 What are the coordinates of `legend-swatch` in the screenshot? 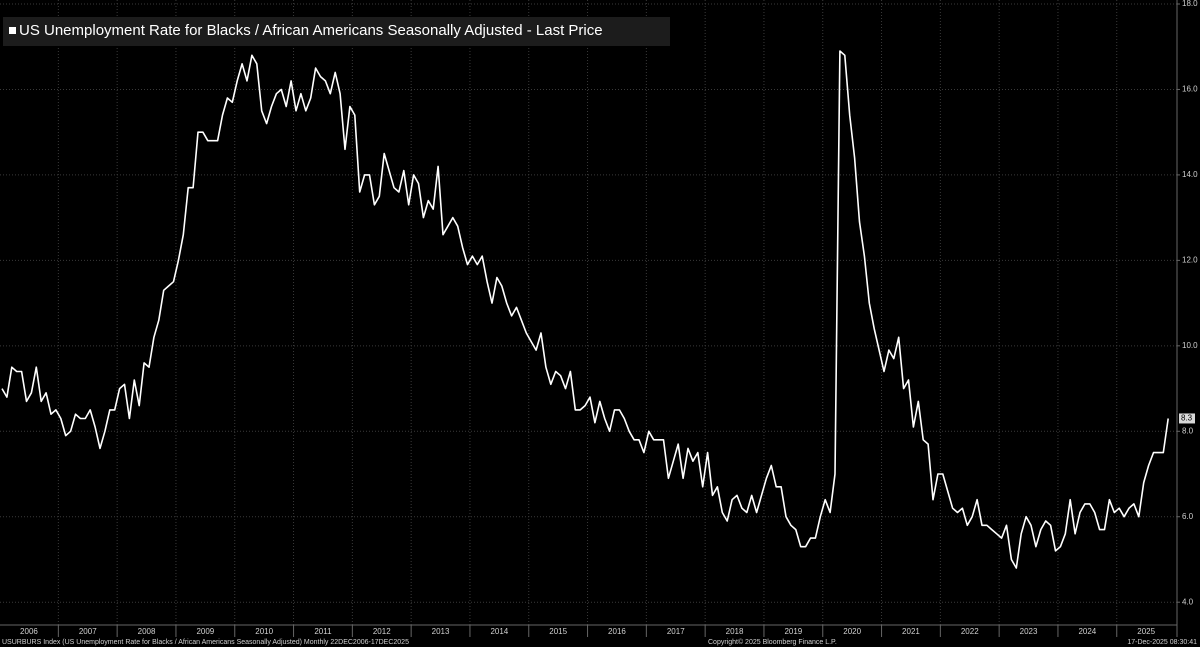 It's located at (12, 30).